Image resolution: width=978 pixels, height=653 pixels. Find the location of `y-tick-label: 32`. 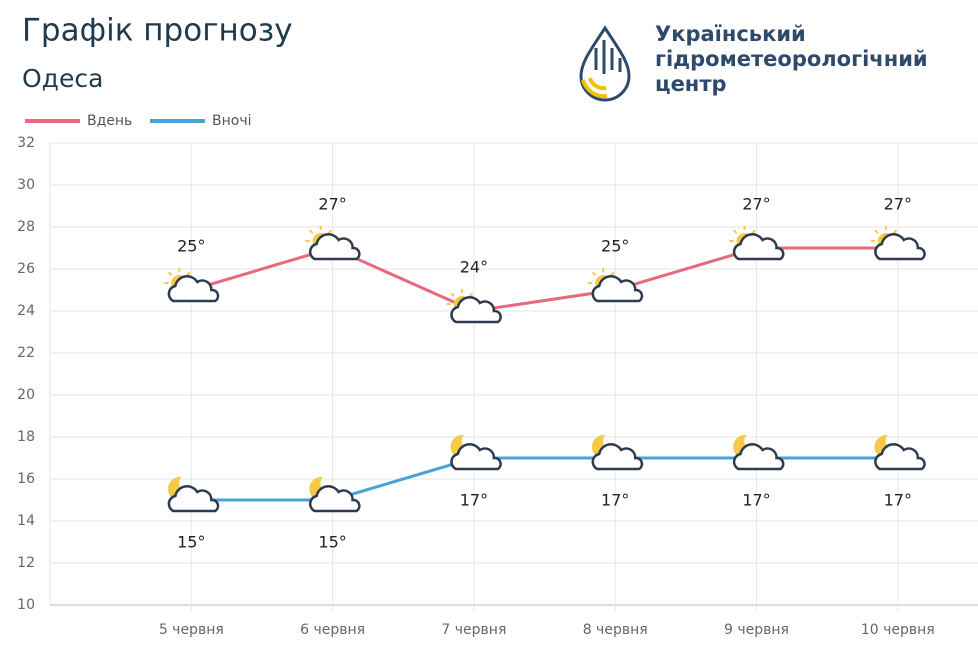

y-tick-label: 32 is located at coordinates (26, 143).